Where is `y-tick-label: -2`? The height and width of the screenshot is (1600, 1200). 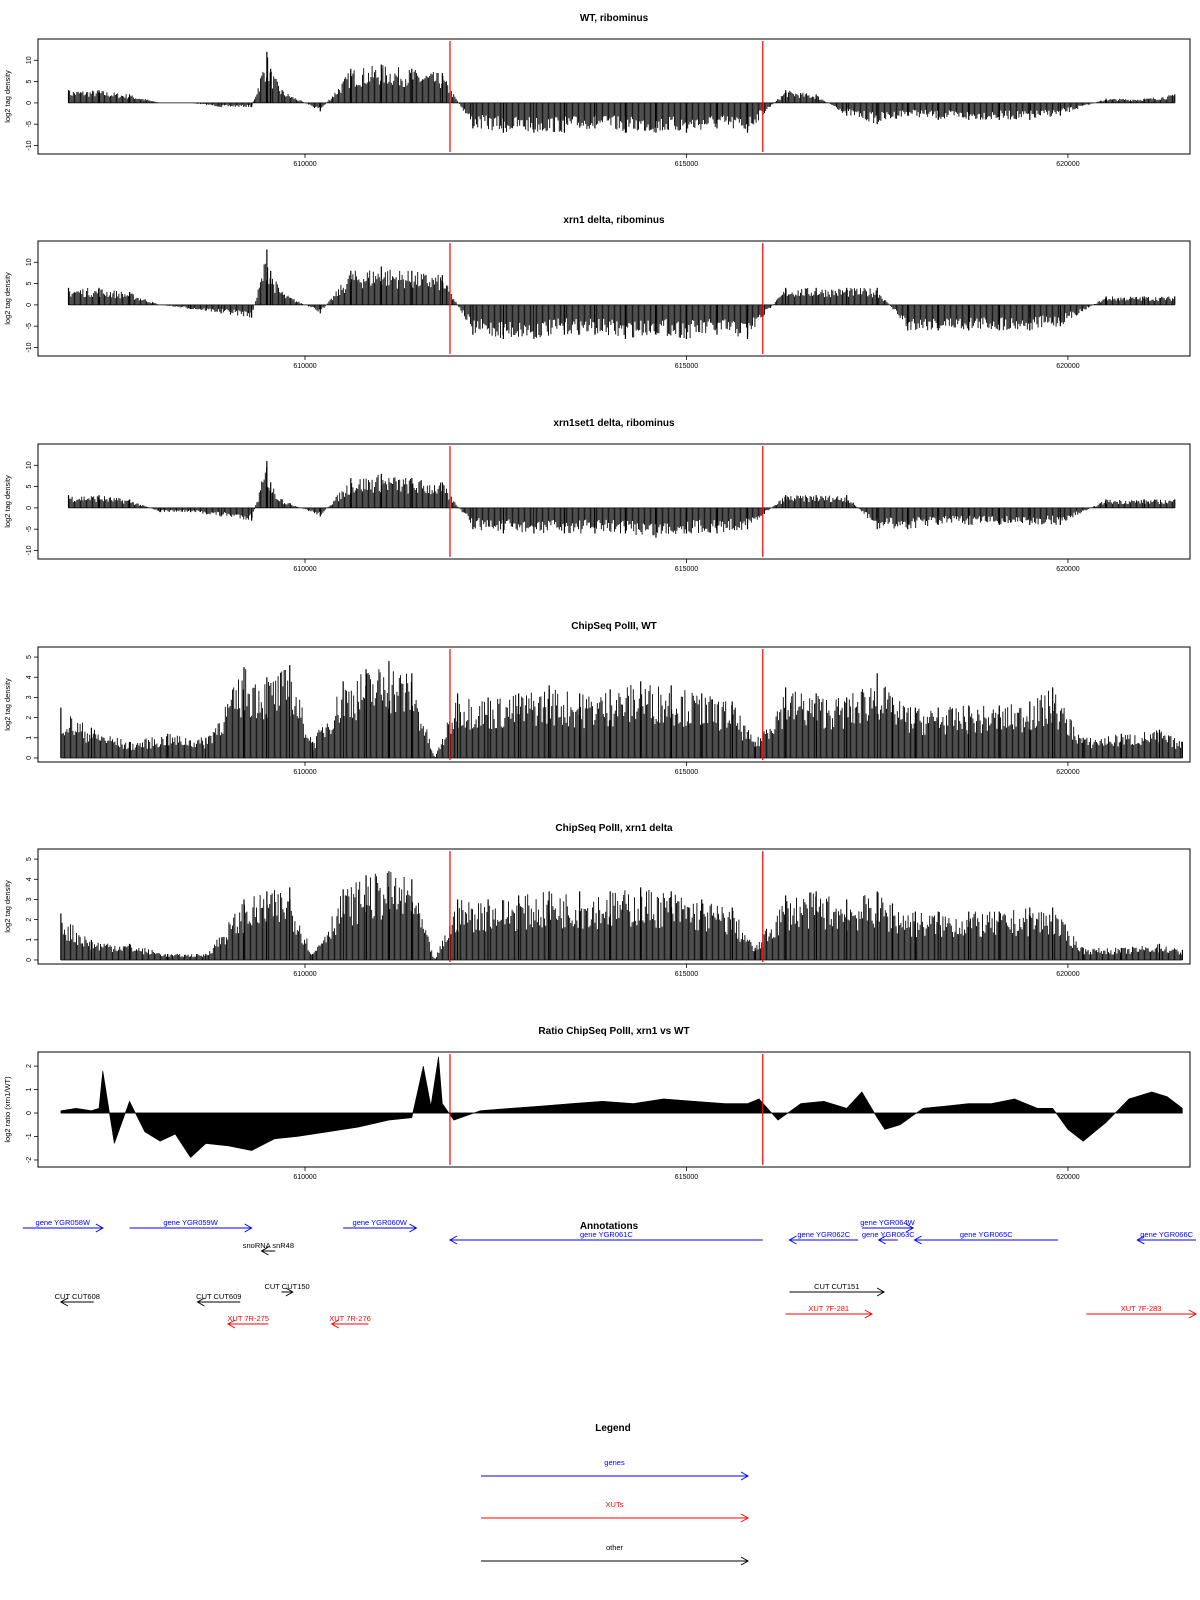 y-tick-label: -2 is located at coordinates (29, 1160).